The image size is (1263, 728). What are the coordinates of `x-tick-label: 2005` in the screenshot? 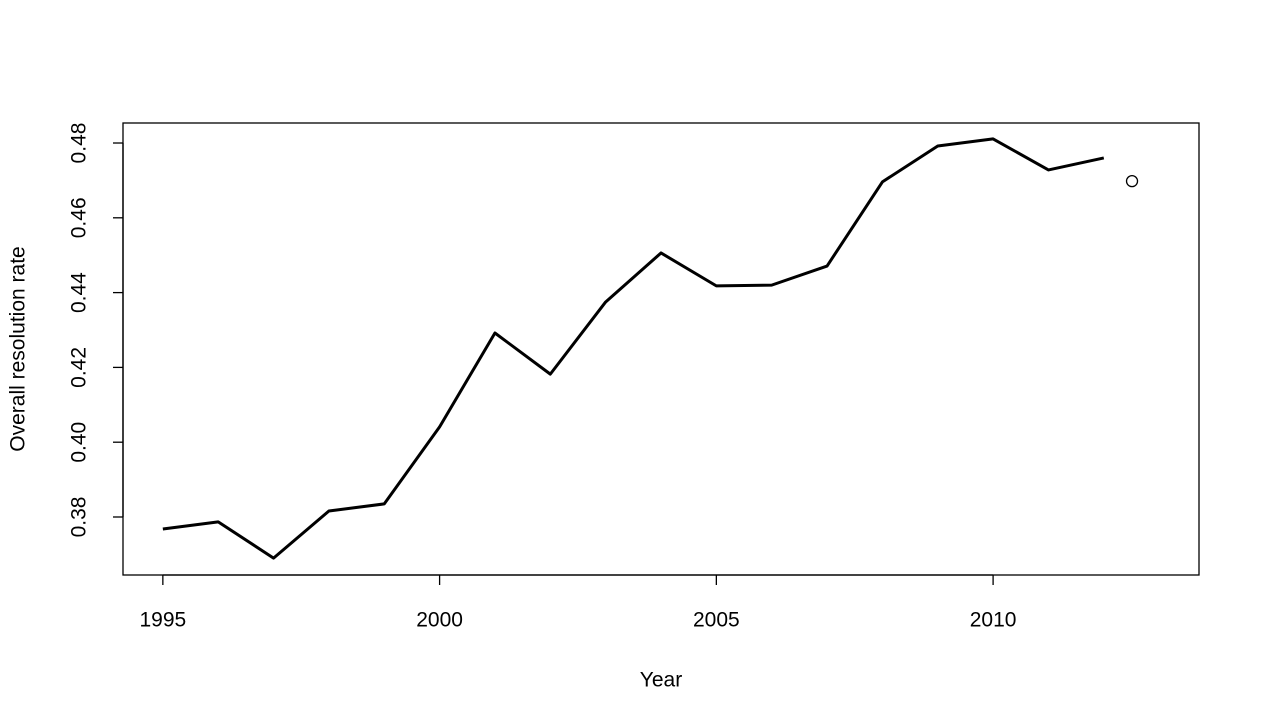 It's located at (716, 620).